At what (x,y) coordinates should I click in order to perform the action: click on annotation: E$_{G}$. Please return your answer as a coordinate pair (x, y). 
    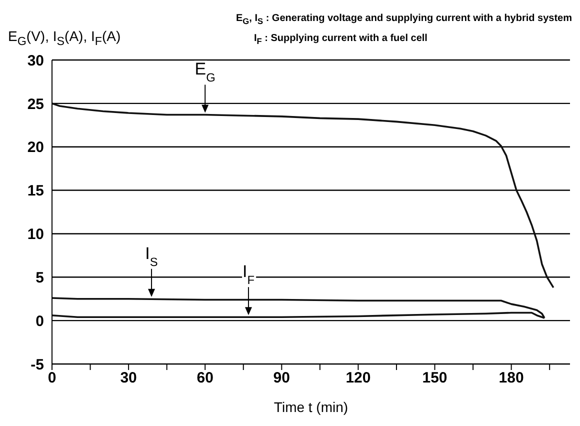
    Looking at the image, I should click on (205, 72).